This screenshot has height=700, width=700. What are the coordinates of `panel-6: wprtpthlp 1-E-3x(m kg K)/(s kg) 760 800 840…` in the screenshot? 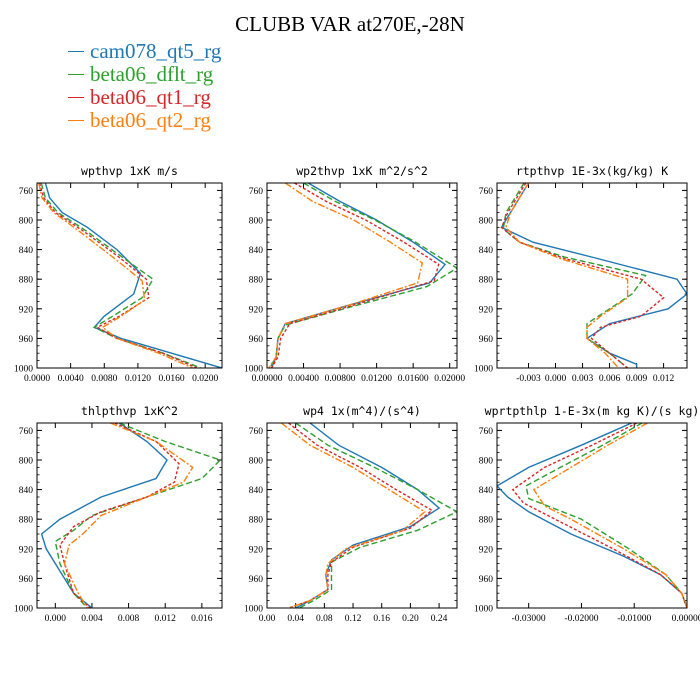 It's located at (587, 514).